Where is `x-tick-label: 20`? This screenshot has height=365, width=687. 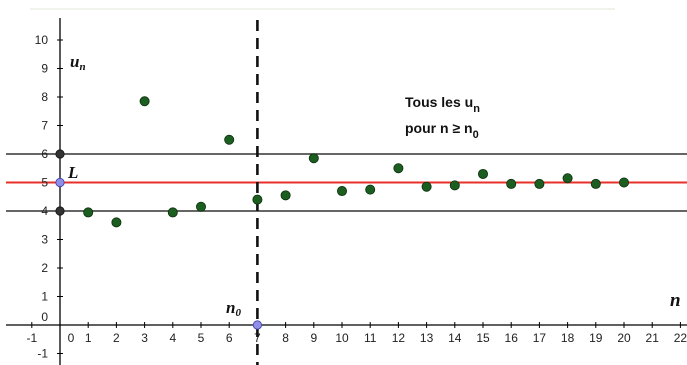
x-tick-label: 20 is located at coordinates (624, 338).